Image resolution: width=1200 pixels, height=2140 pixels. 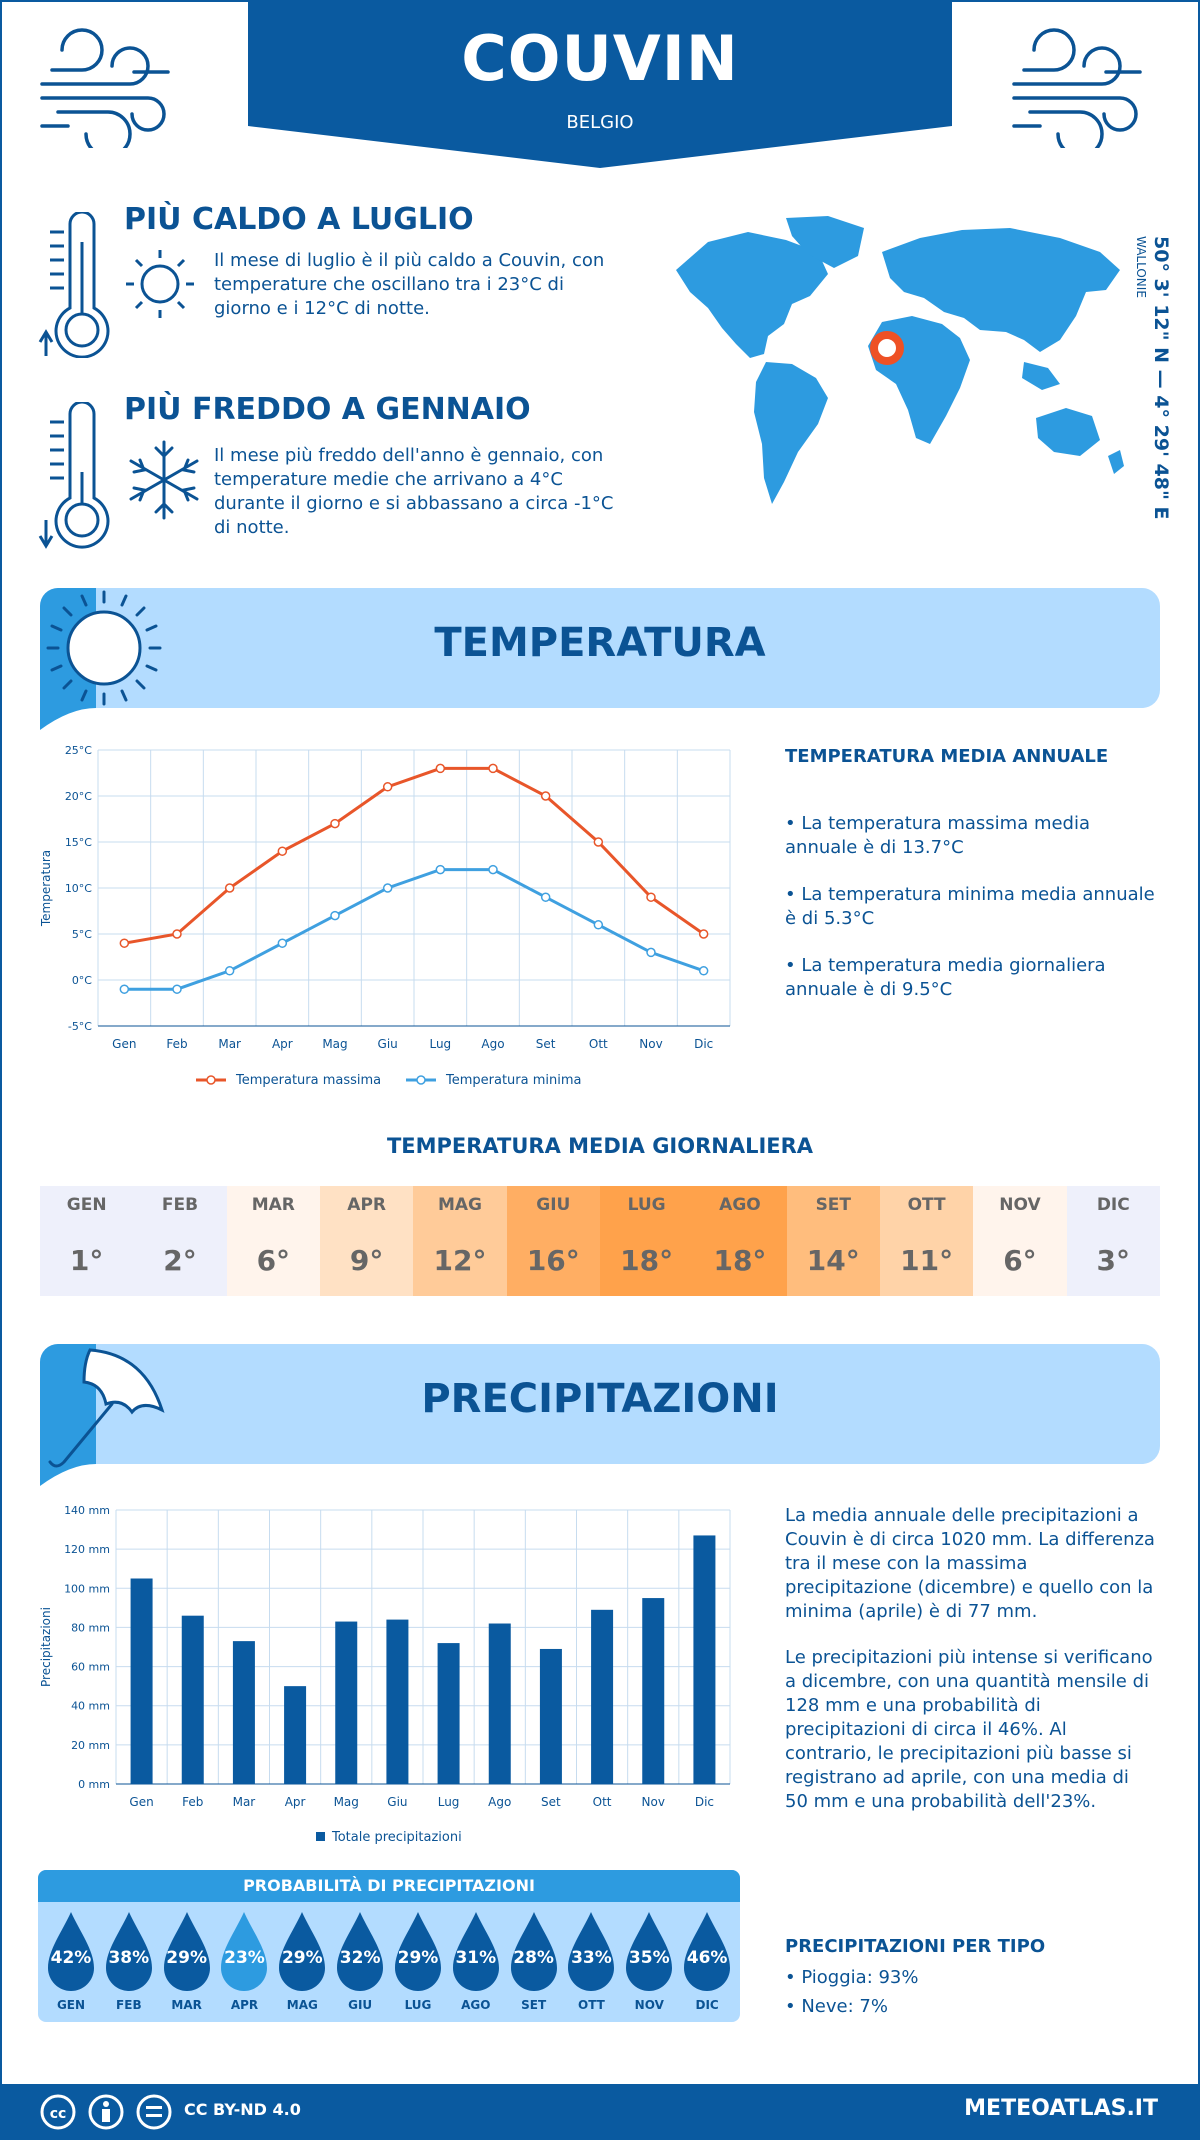 I want to click on daily-temp-month: SET, so click(x=833, y=1205).